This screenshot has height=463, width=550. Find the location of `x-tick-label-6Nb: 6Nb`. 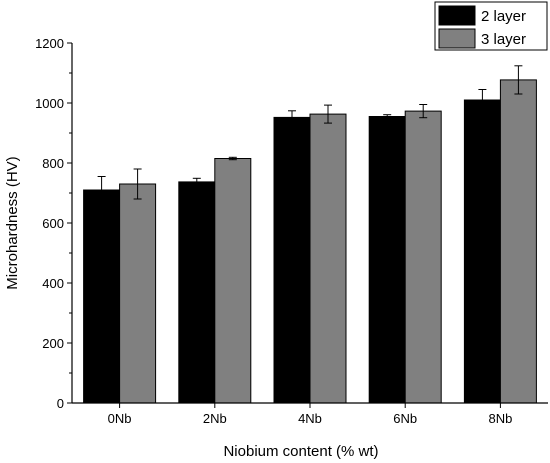

x-tick-label-6Nb: 6Nb is located at coordinates (405, 418).